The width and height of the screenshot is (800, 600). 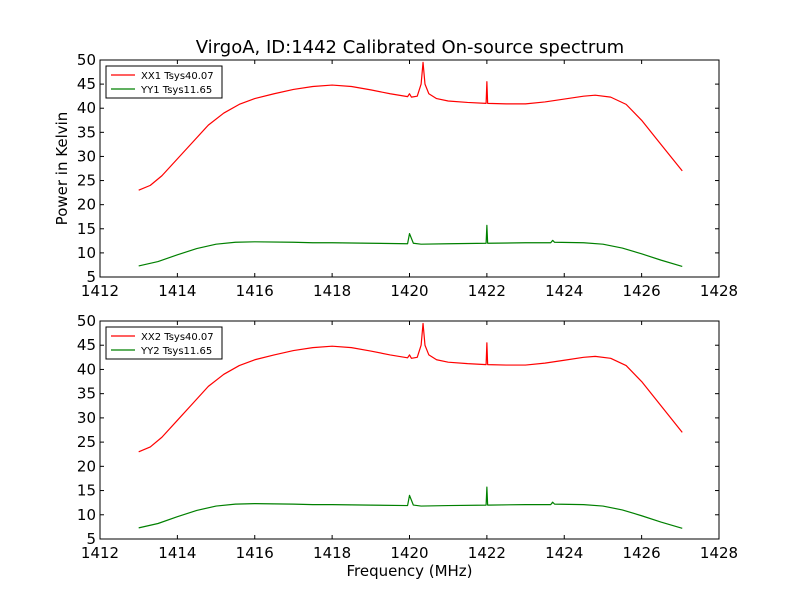 I want to click on x-axis-label: Frequency (MHz), so click(x=409, y=571).